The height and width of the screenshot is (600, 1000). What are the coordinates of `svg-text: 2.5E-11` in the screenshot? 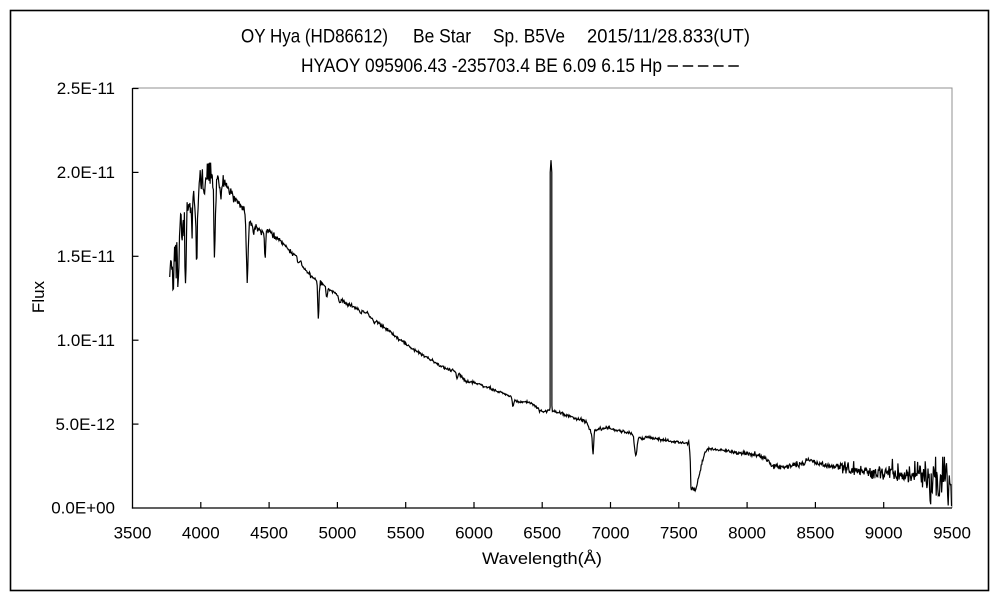 It's located at (86, 88).